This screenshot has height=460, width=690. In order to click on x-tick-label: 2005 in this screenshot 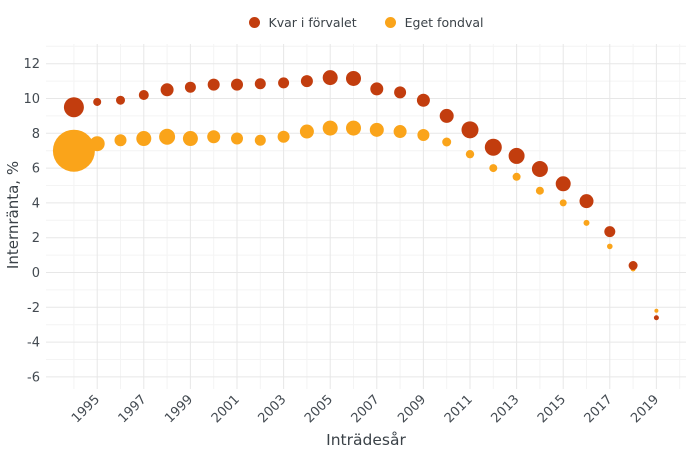, I will do `click(319, 409)`.